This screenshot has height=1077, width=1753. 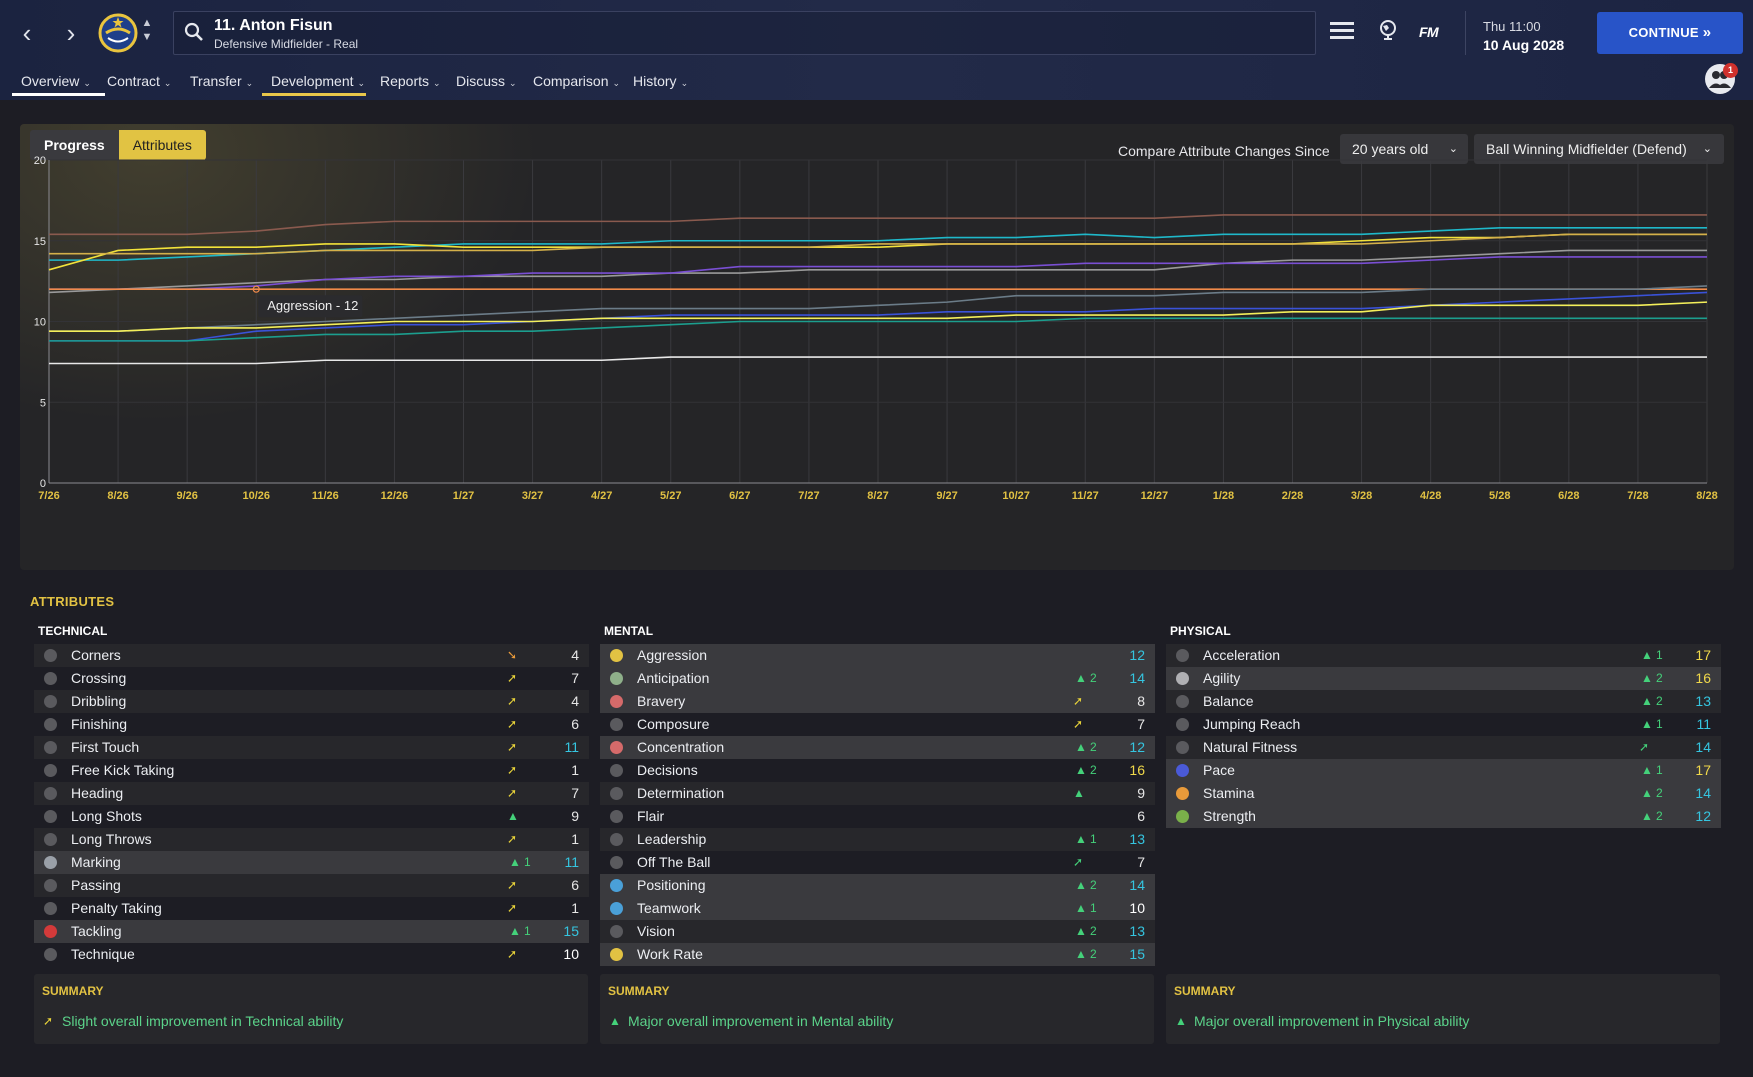 I want to click on club-badge-icon, so click(x=118, y=33).